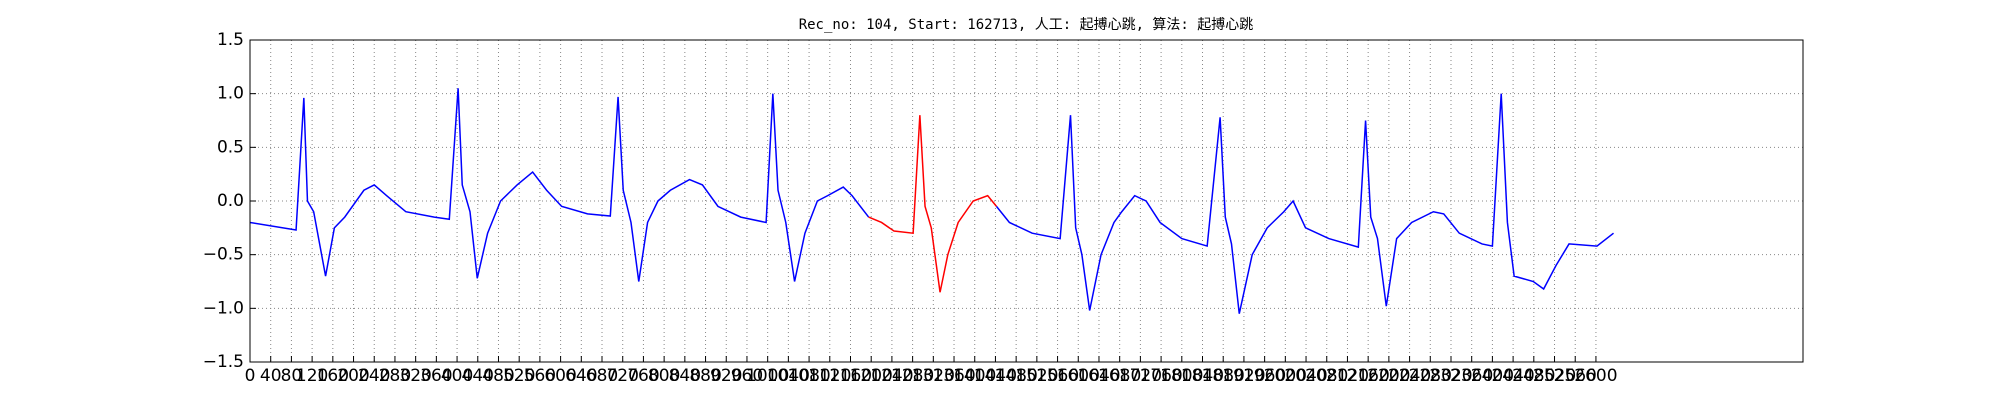 This screenshot has width=2000, height=400. What do you see at coordinates (829, 376) in the screenshot?
I see `x-tick-label: 1120` at bounding box center [829, 376].